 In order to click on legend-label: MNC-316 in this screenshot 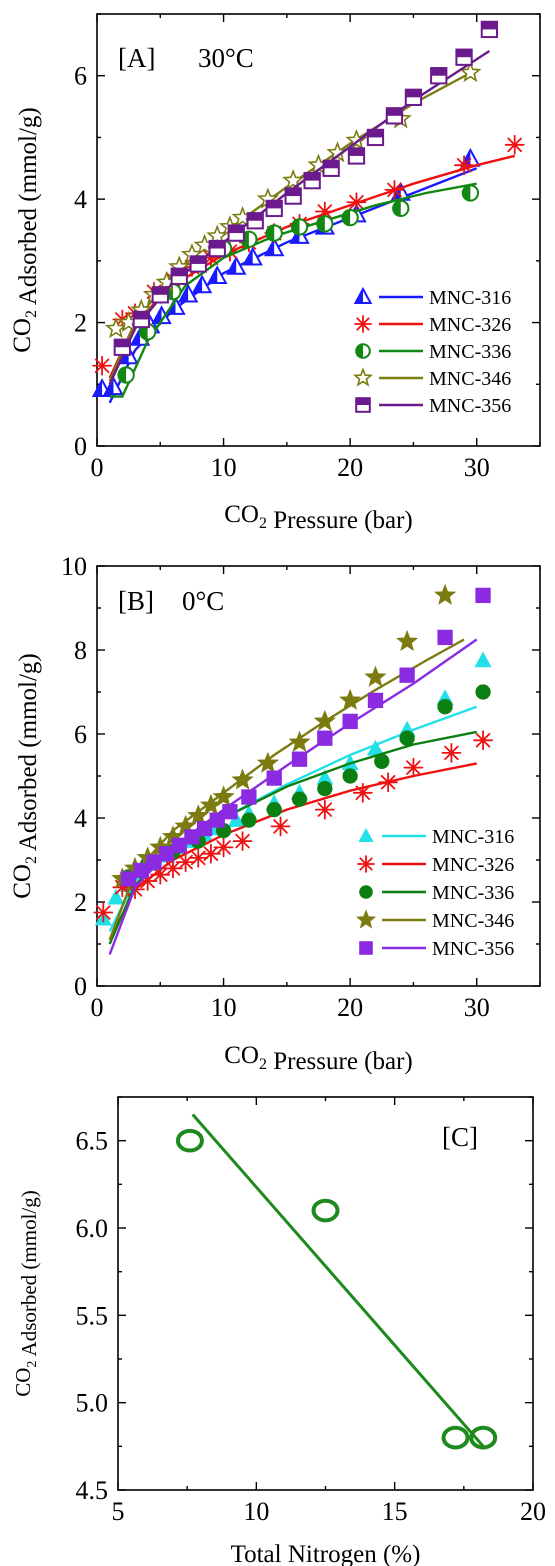, I will do `click(473, 837)`.